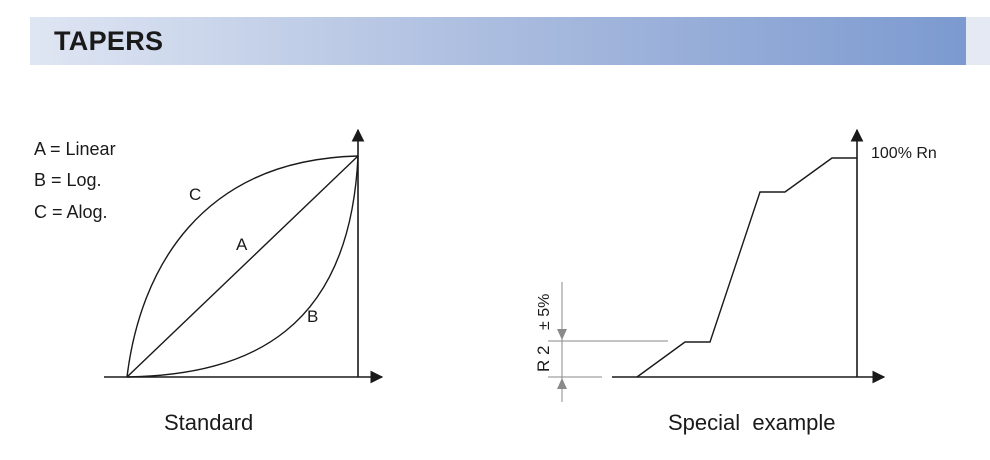 This screenshot has width=990, height=460. What do you see at coordinates (510, 41) in the screenshot?
I see `header-bar: TAPERS` at bounding box center [510, 41].